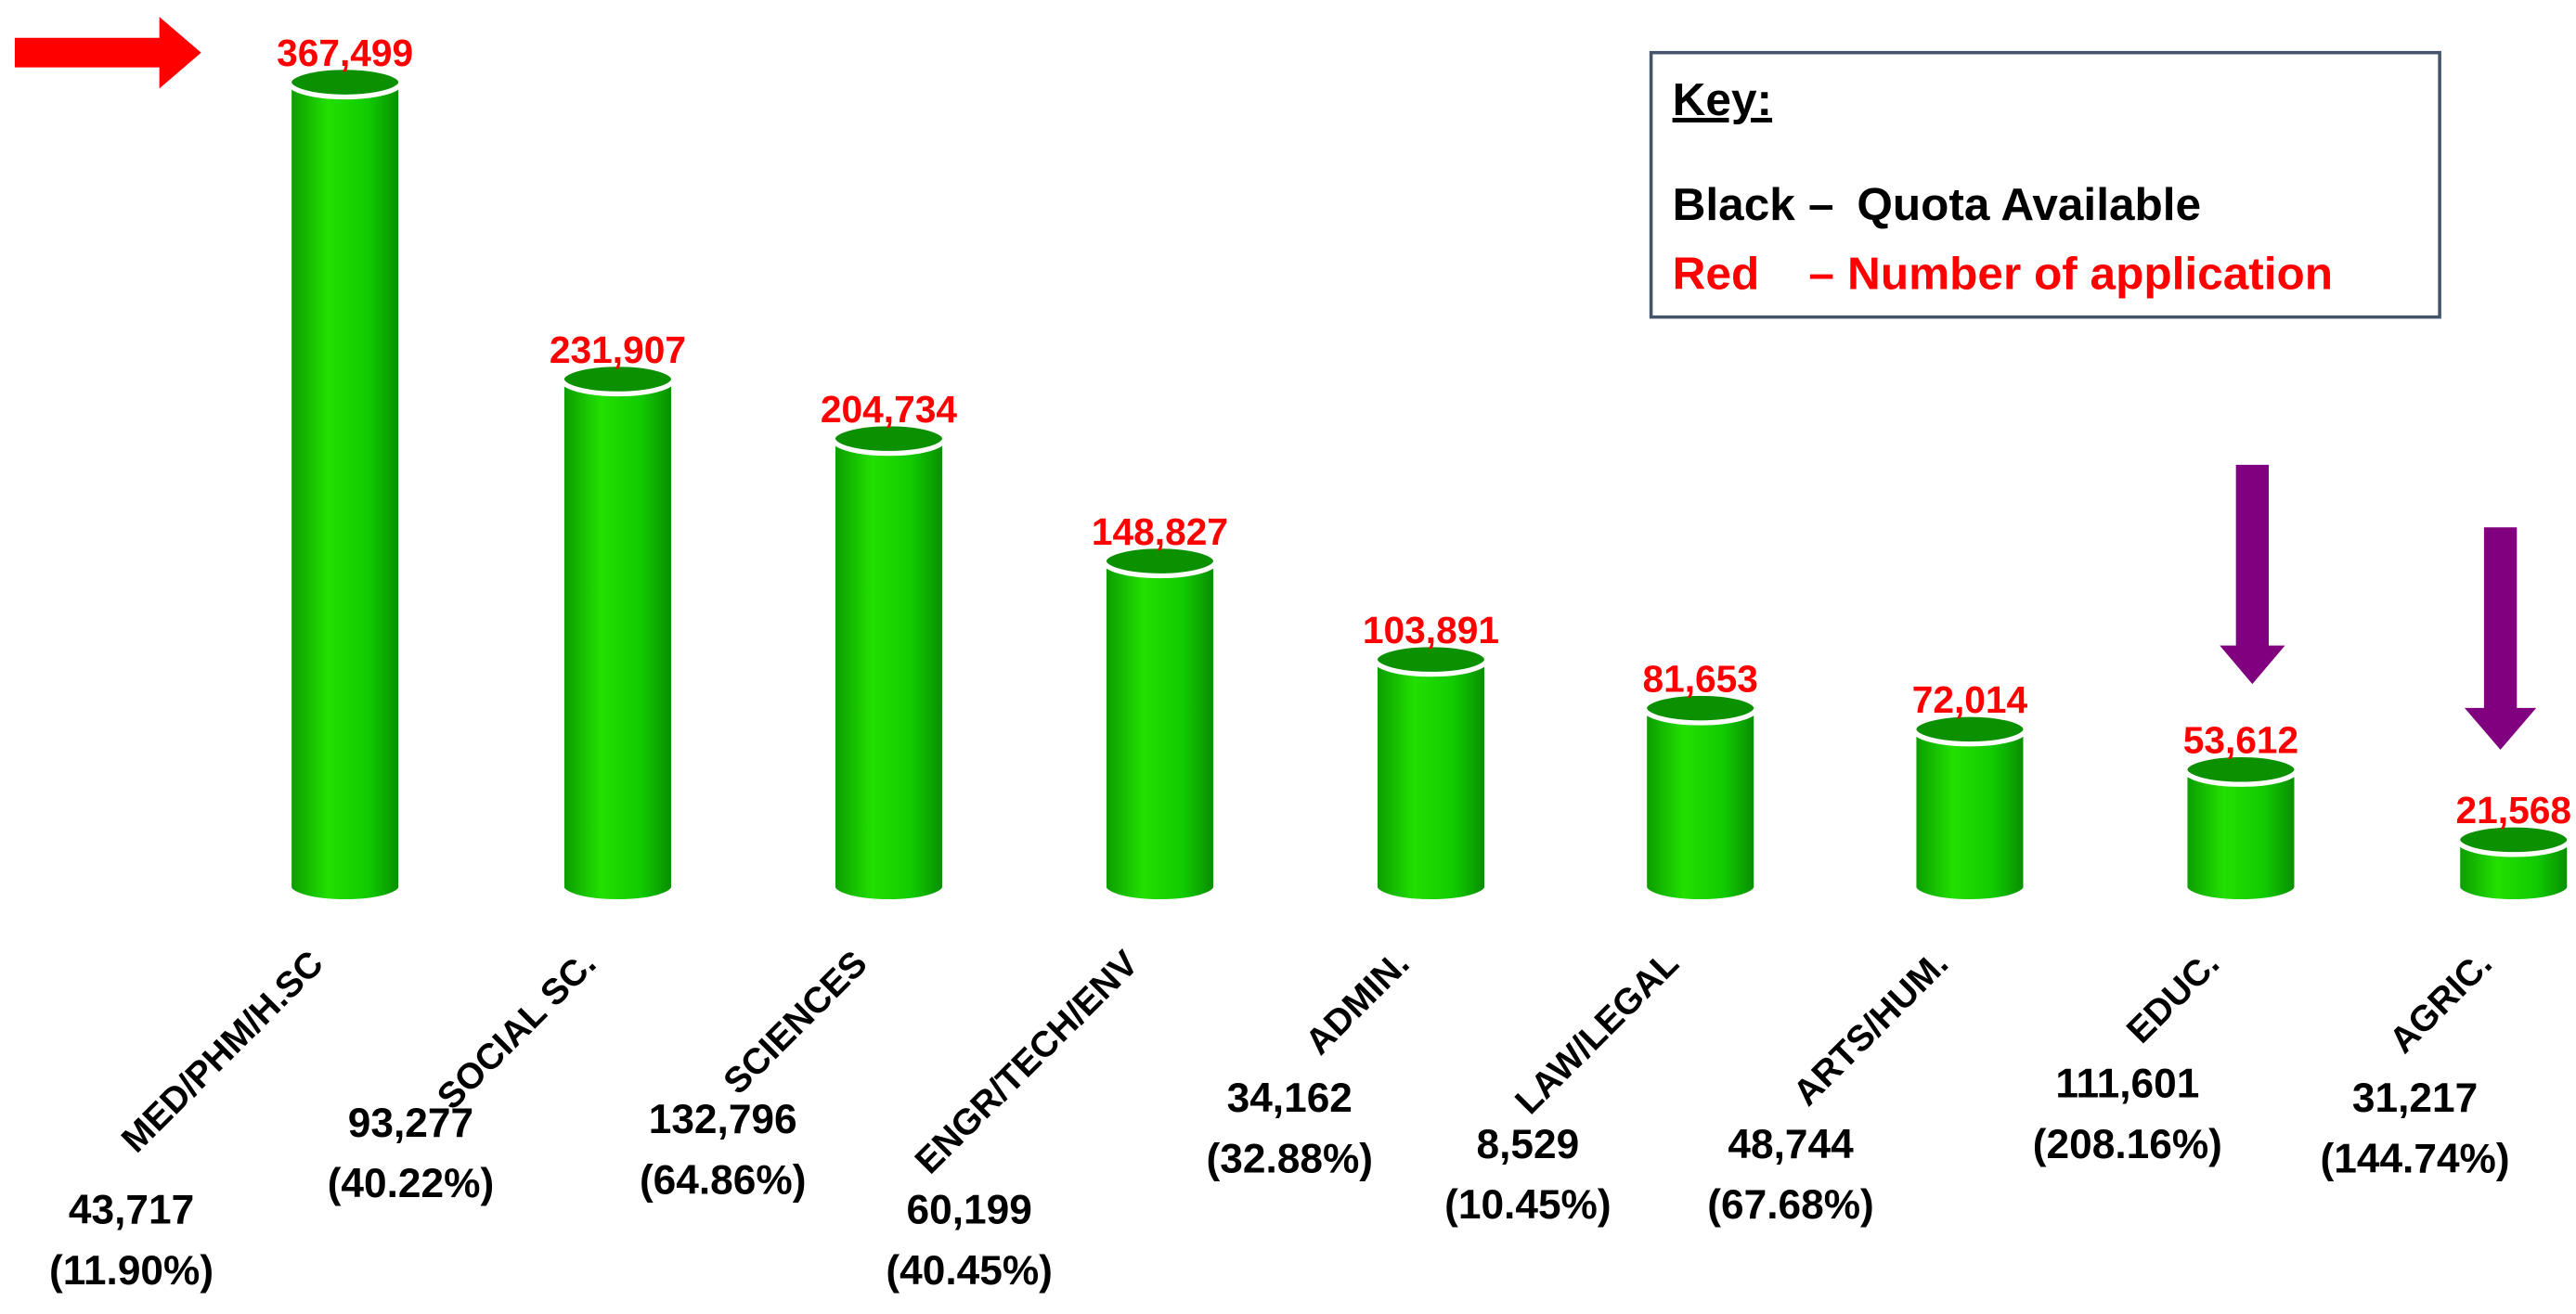 This screenshot has width=2576, height=1314. I want to click on value-label: 367,499, so click(345, 53).